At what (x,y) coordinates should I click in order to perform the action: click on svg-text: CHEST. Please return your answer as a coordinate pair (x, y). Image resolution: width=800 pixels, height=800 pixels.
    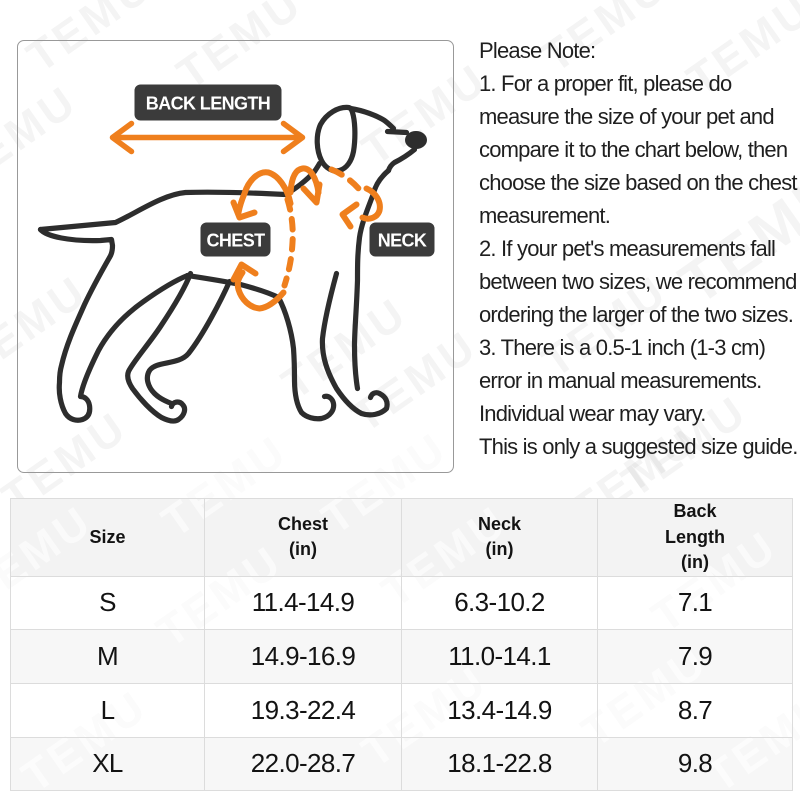
    Looking at the image, I should click on (235, 241).